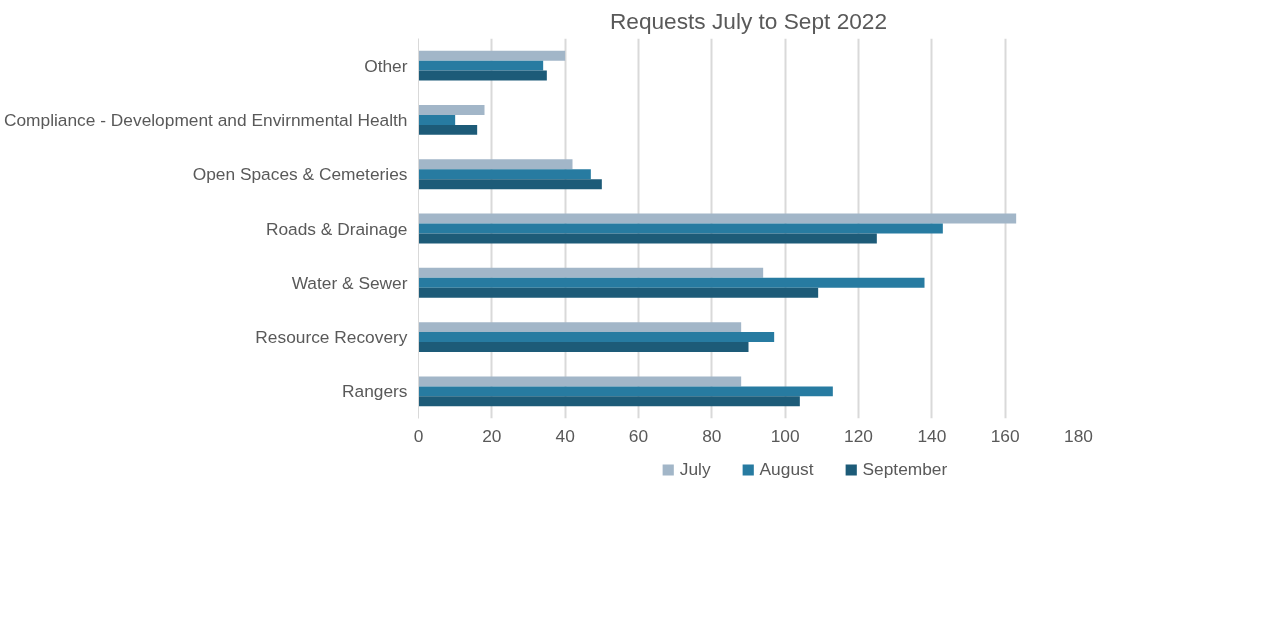 This screenshot has height=623, width=1269. What do you see at coordinates (1078, 435) in the screenshot?
I see `x-tick-label: 180` at bounding box center [1078, 435].